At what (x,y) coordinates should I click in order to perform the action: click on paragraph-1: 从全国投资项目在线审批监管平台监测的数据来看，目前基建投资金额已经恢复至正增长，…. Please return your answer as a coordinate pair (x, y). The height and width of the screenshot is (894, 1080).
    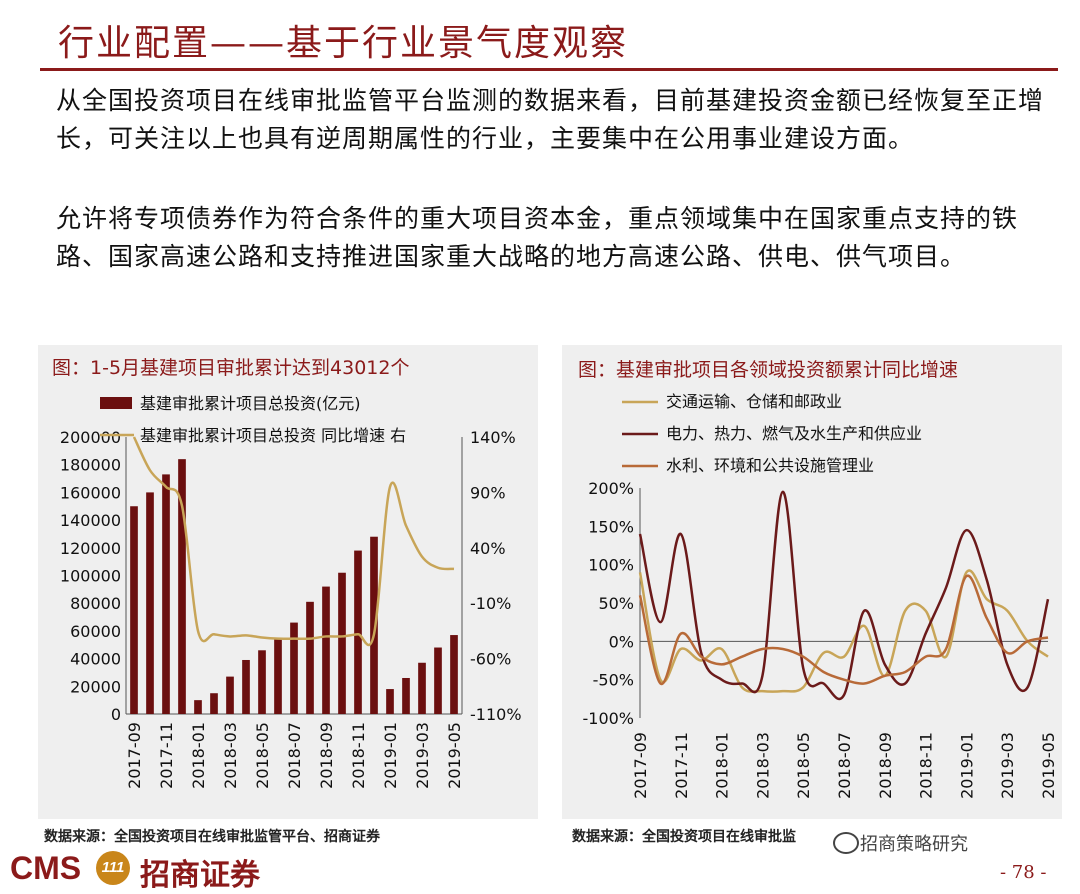
    Looking at the image, I should click on (550, 119).